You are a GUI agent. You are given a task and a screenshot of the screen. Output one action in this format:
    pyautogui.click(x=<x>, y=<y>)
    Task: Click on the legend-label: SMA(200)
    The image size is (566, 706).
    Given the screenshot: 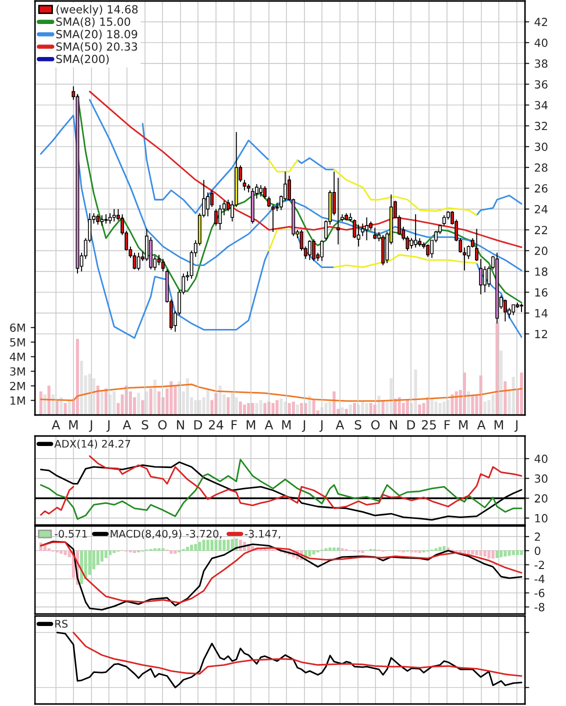 What is the action you would take?
    pyautogui.click(x=82, y=59)
    